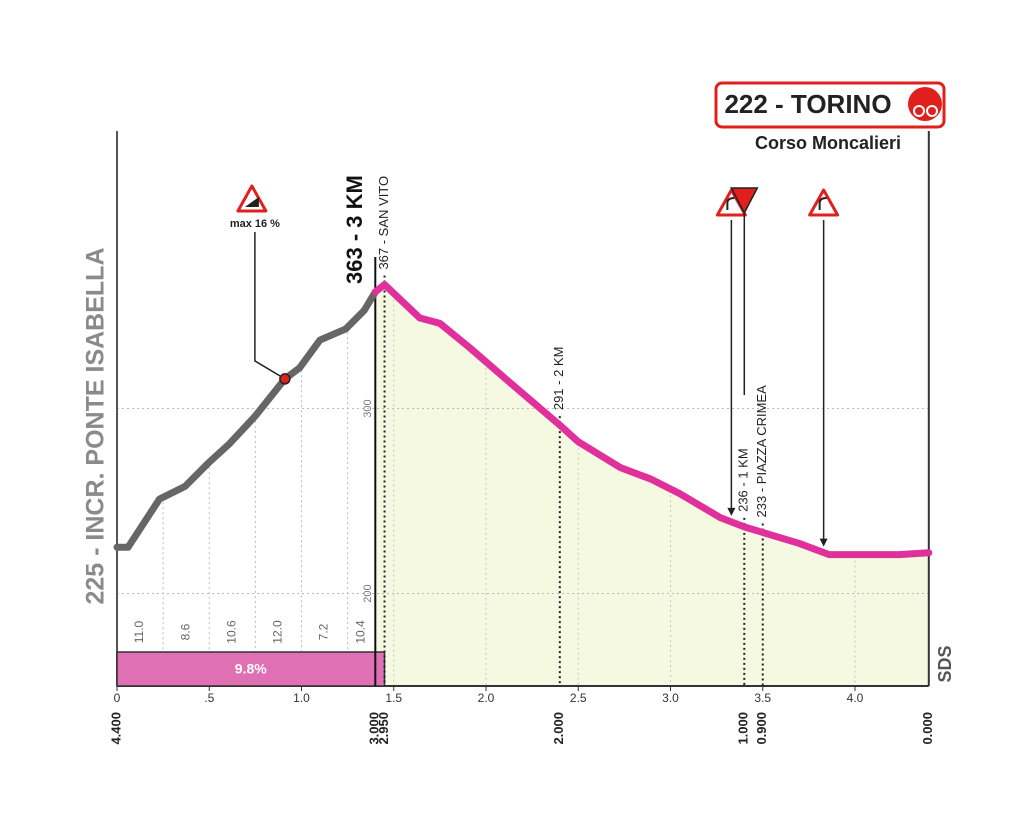 Image resolution: width=1024 pixels, height=825 pixels. Describe the element at coordinates (558, 379) in the screenshot. I see `annotation-label: 291 - 2 KM` at that location.